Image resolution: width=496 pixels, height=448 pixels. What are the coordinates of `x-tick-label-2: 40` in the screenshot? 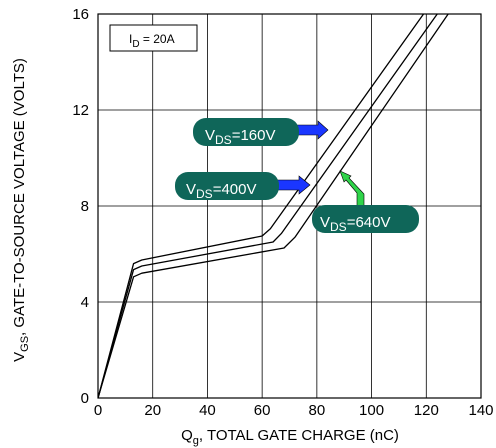 It's located at (207, 410).